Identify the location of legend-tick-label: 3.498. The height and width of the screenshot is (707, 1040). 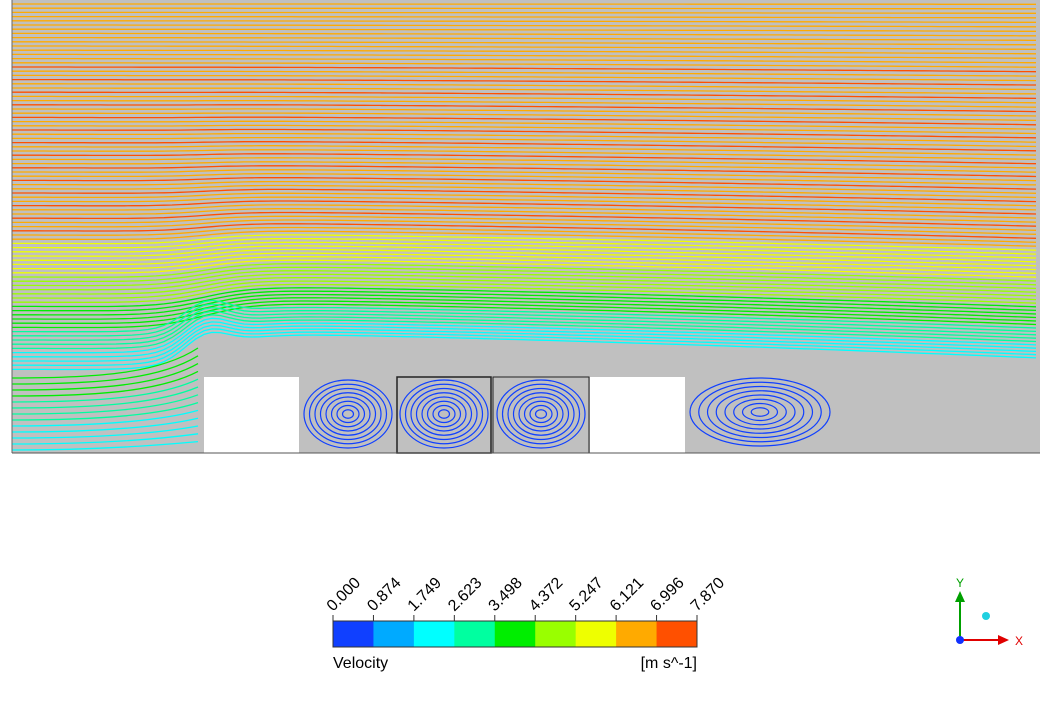
(506, 594).